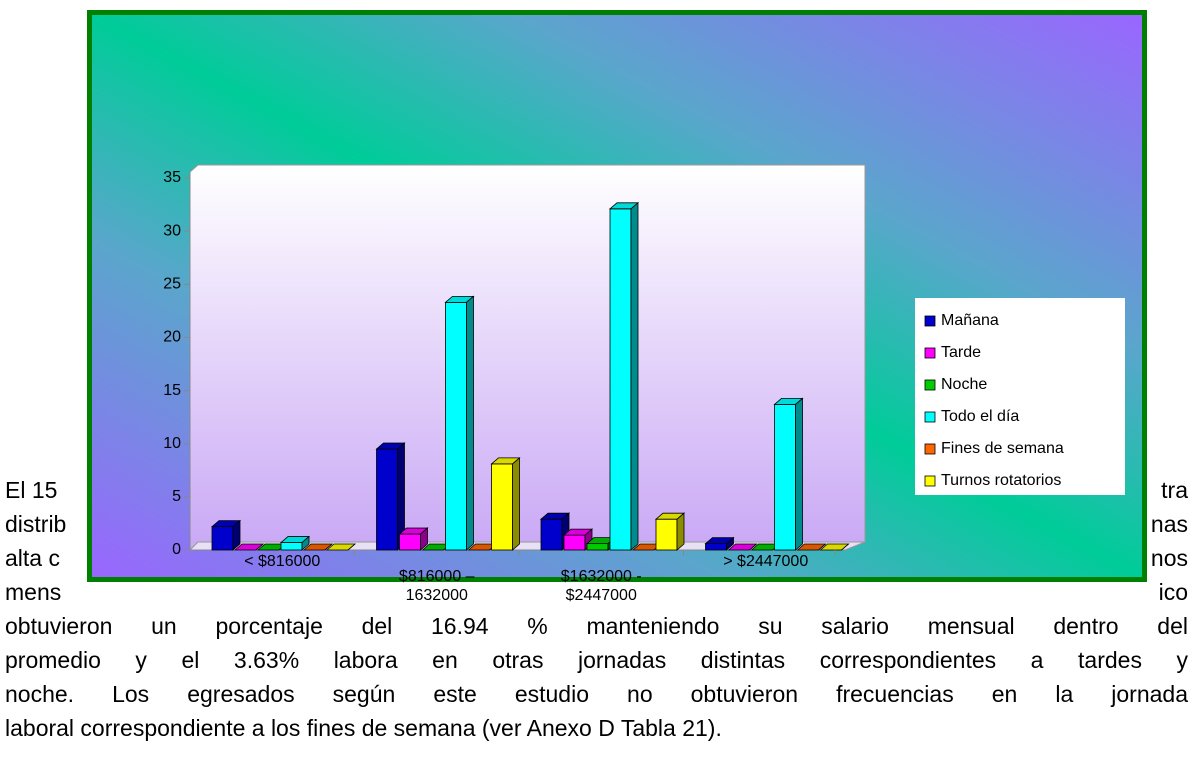 This screenshot has width=1203, height=762. I want to click on legend-label: Tarde, so click(961, 352).